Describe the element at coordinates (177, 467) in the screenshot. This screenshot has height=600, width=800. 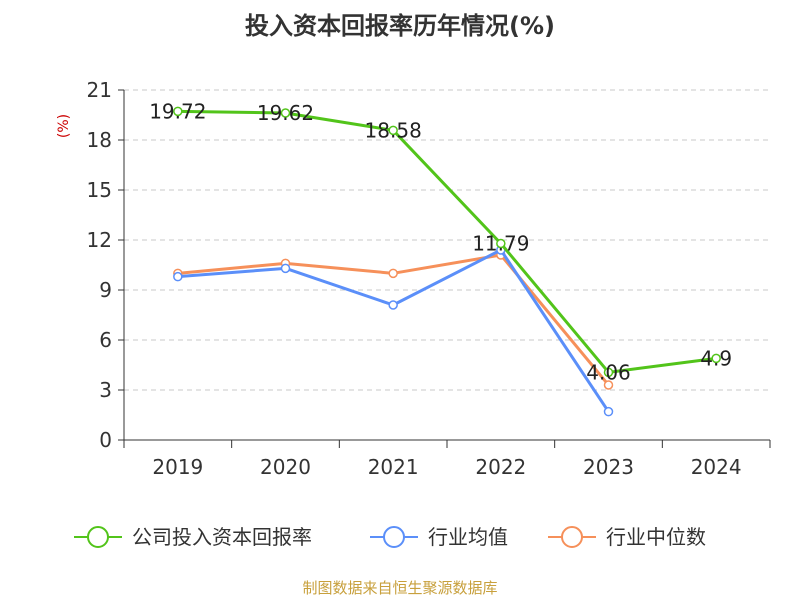
I see `x-tick-label: 2019` at that location.